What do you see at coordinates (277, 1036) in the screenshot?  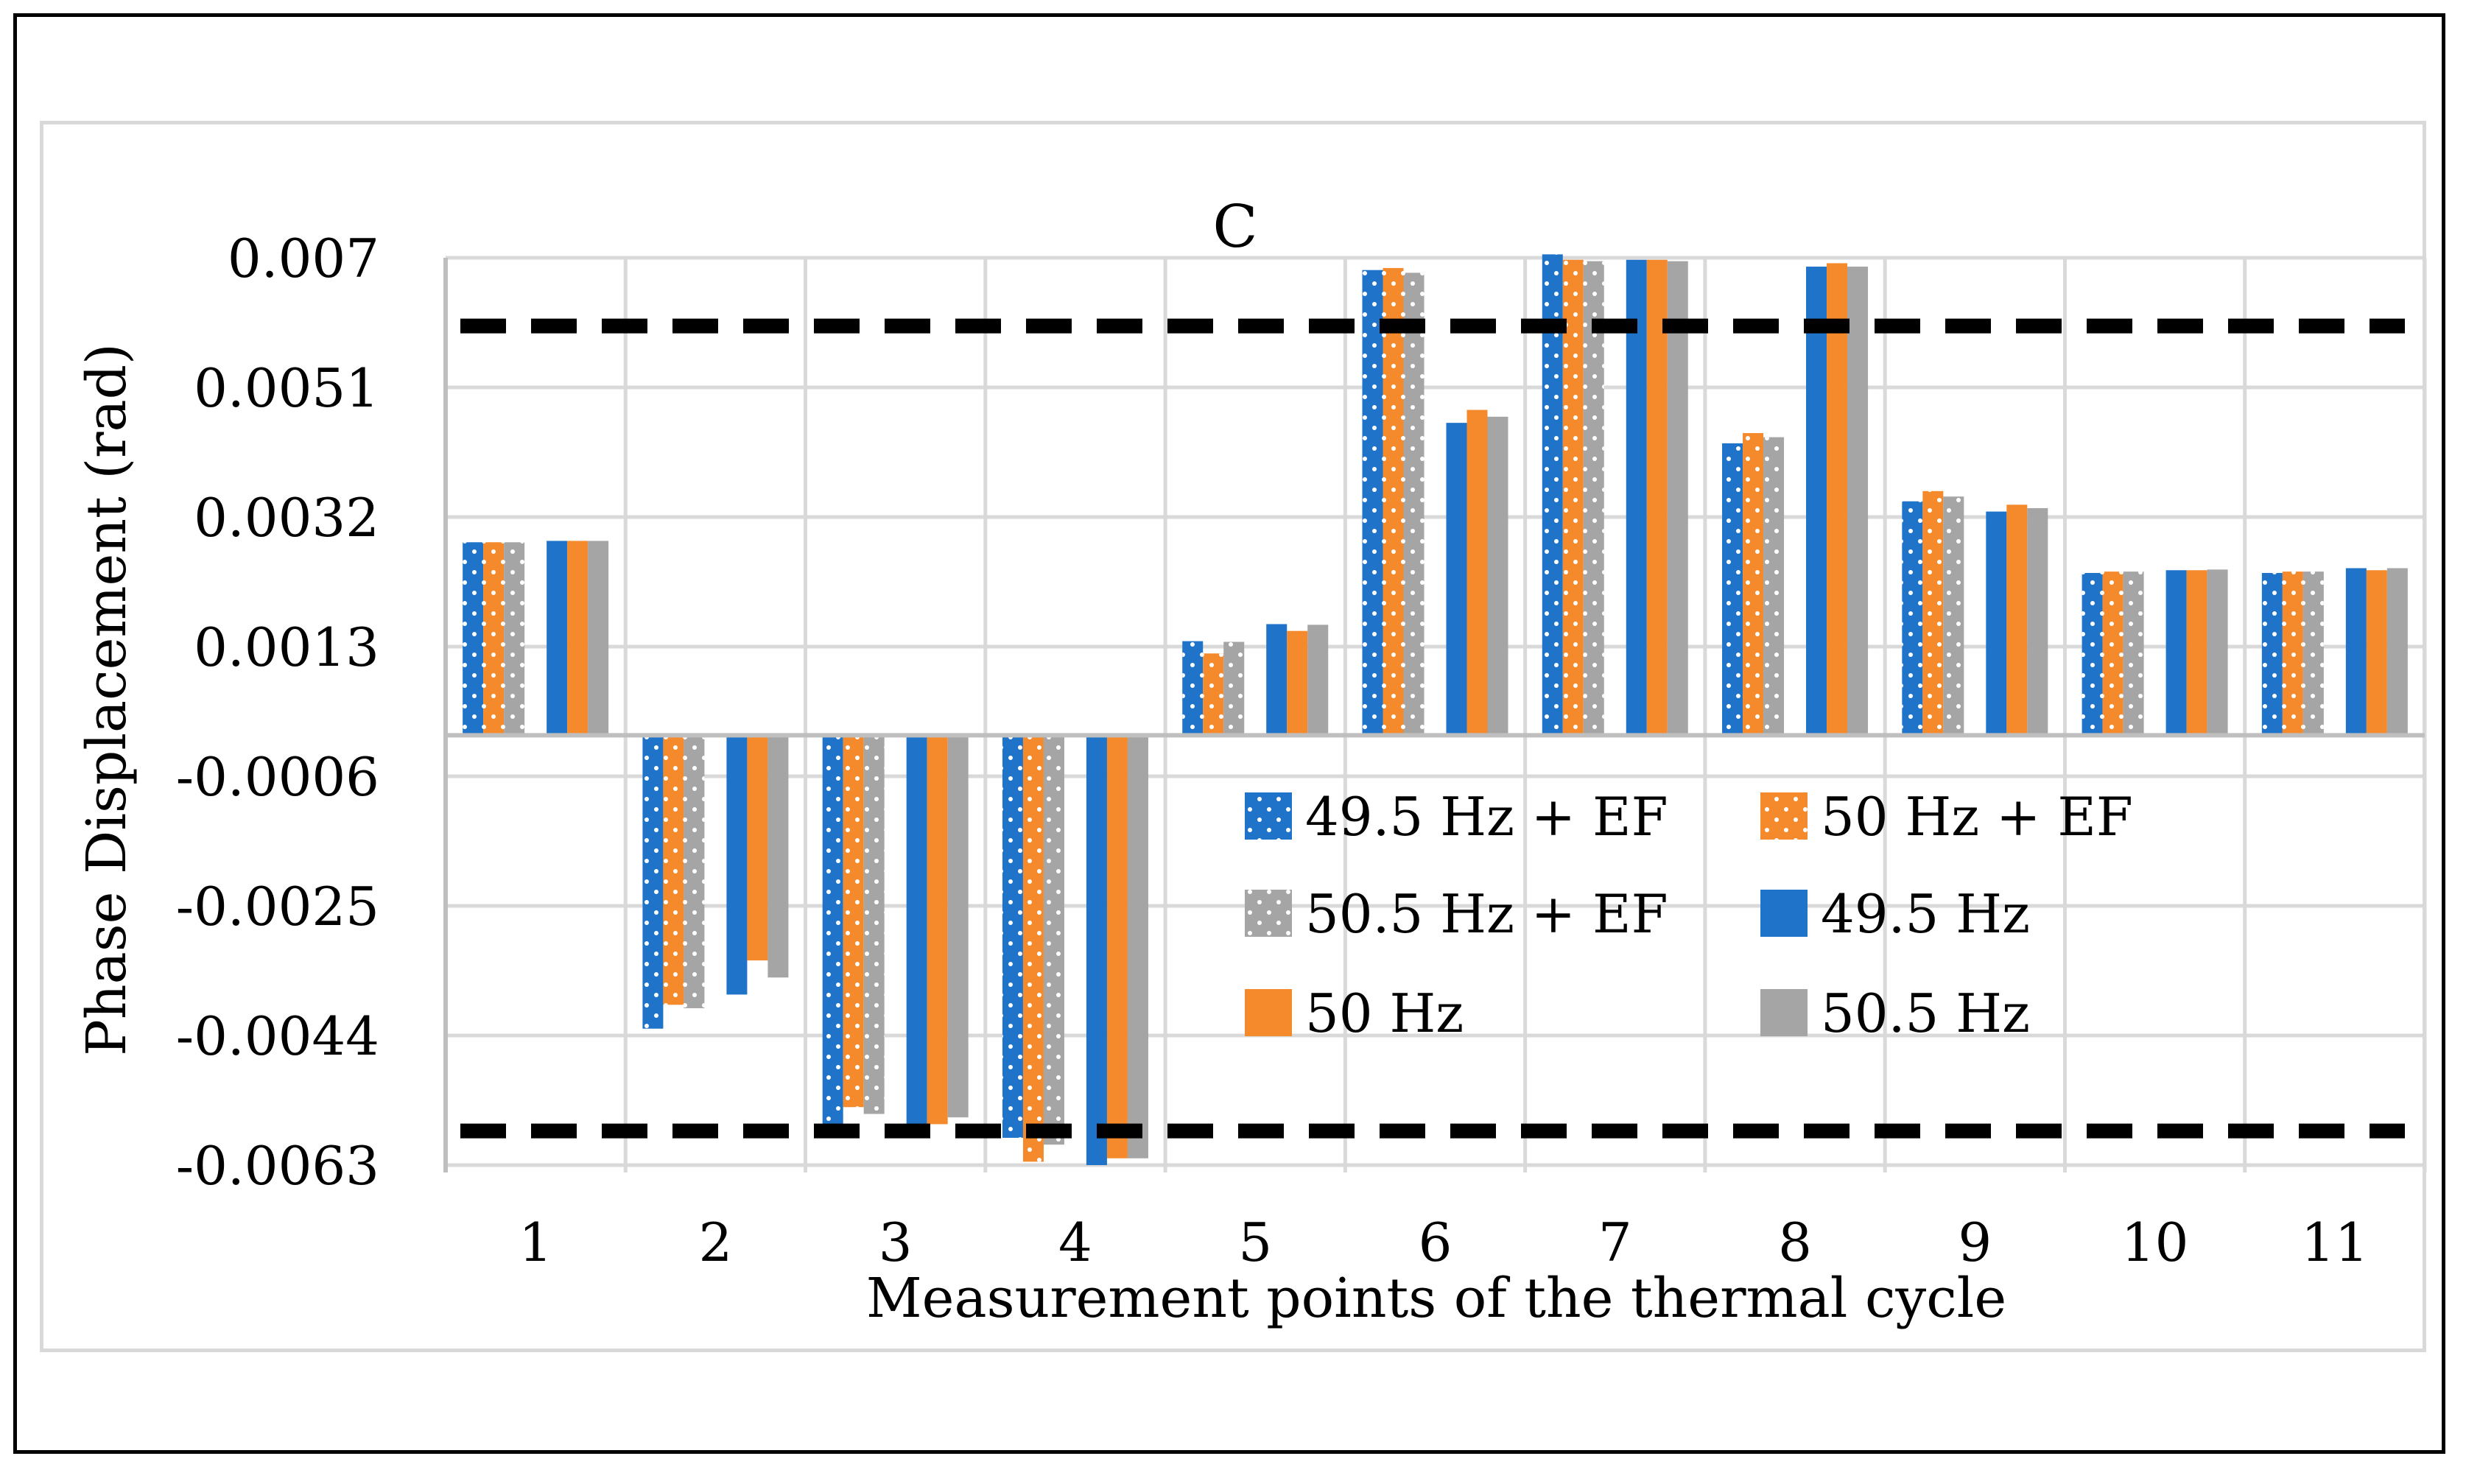 I see `y-tick-label: -0.0044` at bounding box center [277, 1036].